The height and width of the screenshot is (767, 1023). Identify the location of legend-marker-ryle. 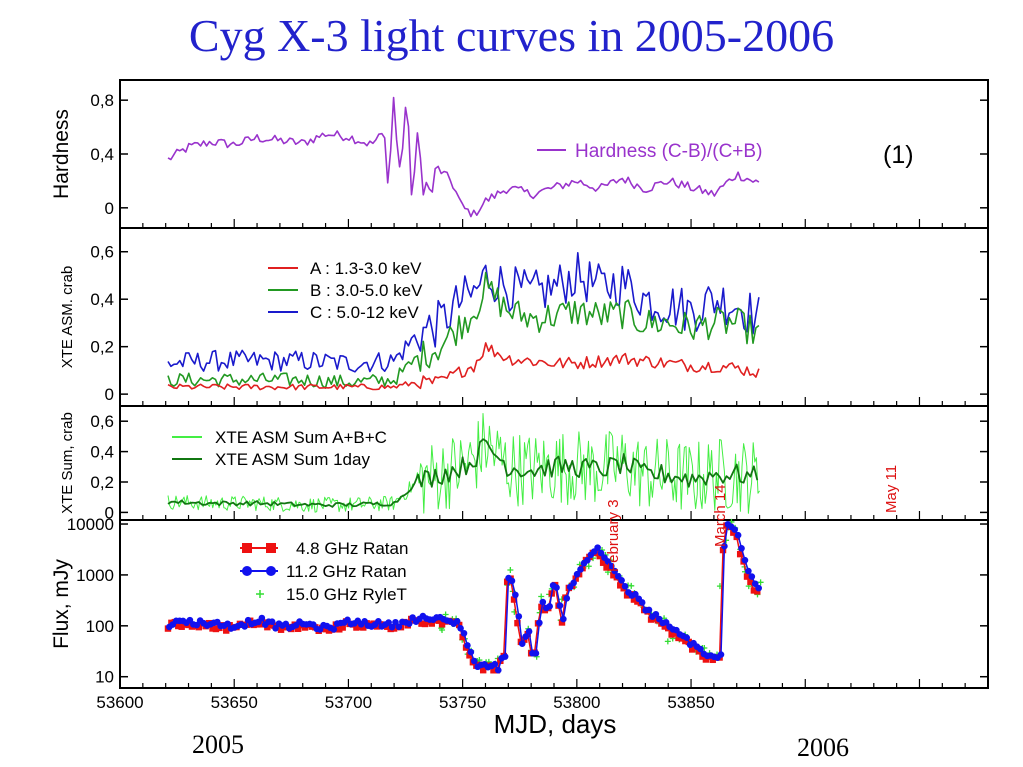
(260, 594).